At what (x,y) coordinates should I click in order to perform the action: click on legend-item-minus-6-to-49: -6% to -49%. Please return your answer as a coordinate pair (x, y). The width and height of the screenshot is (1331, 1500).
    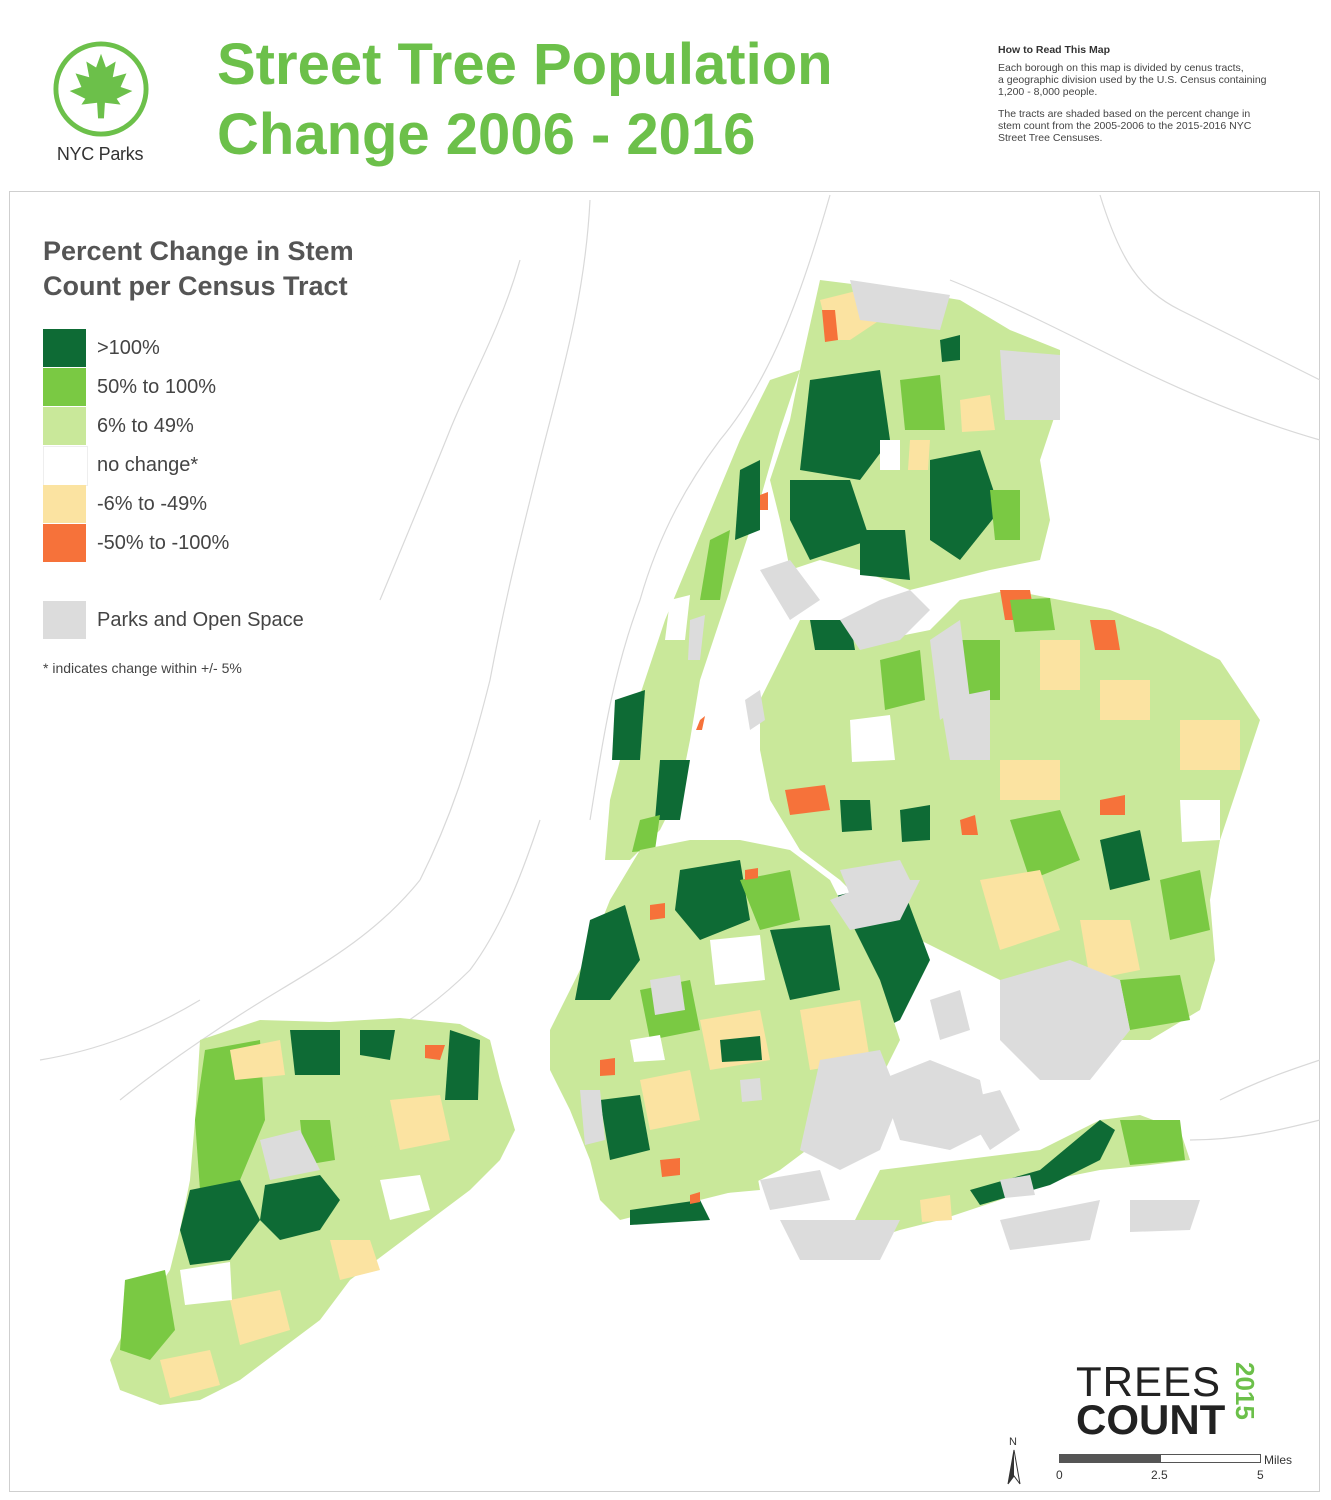
    Looking at the image, I should click on (193, 504).